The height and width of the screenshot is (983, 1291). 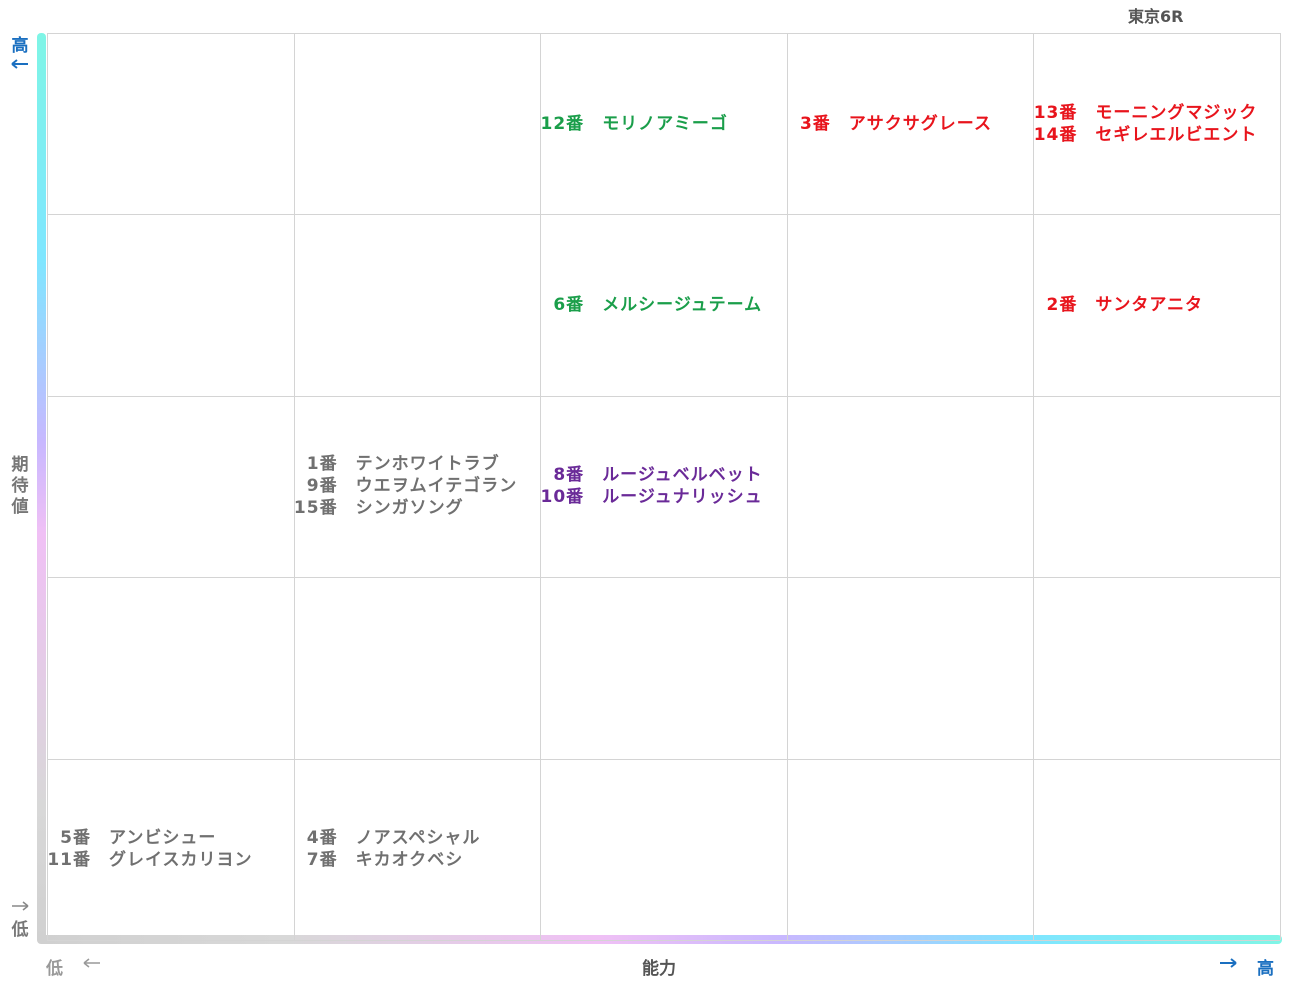 I want to click on horse-name: ノアスペシャル, so click(x=418, y=838).